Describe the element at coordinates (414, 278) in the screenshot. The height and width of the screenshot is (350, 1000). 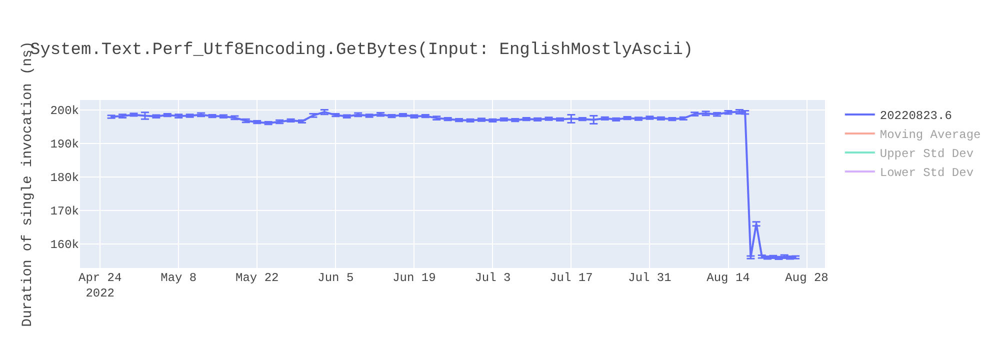
I see `x-tick-label: Jun 19` at that location.